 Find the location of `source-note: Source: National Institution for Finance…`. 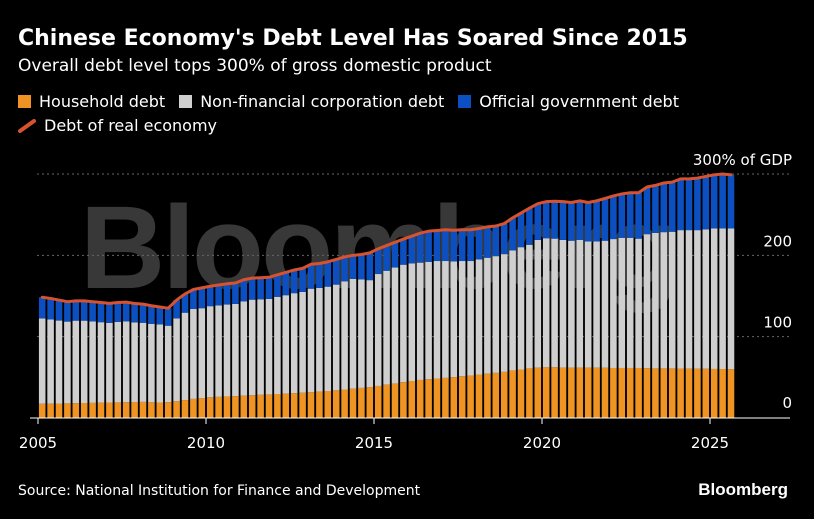

source-note: Source: National Institution for Finance… is located at coordinates (219, 491).